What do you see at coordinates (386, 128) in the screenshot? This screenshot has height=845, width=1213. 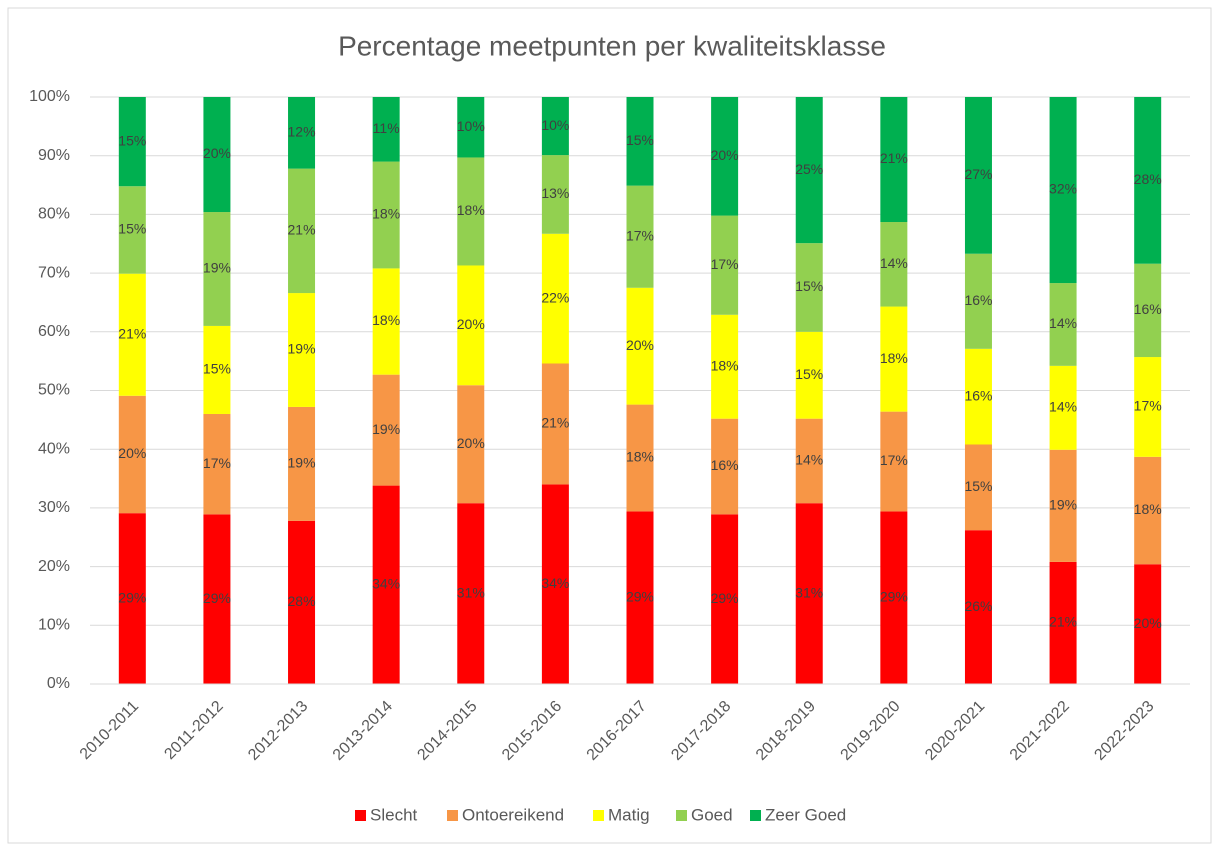 I see `data-label: 11%` at bounding box center [386, 128].